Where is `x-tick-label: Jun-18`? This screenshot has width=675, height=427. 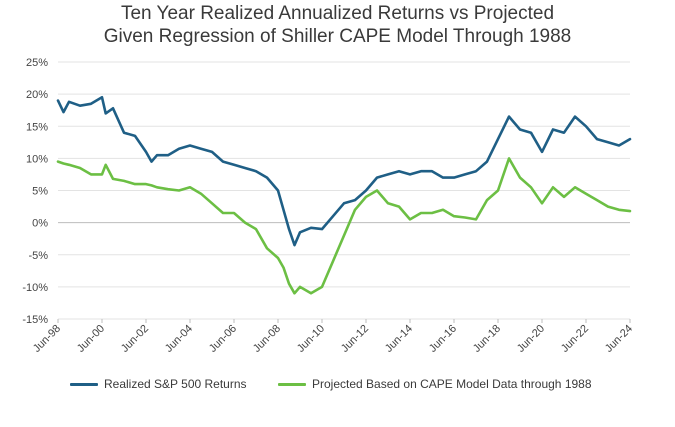
x-tick-label: Jun-18 is located at coordinates (487, 339).